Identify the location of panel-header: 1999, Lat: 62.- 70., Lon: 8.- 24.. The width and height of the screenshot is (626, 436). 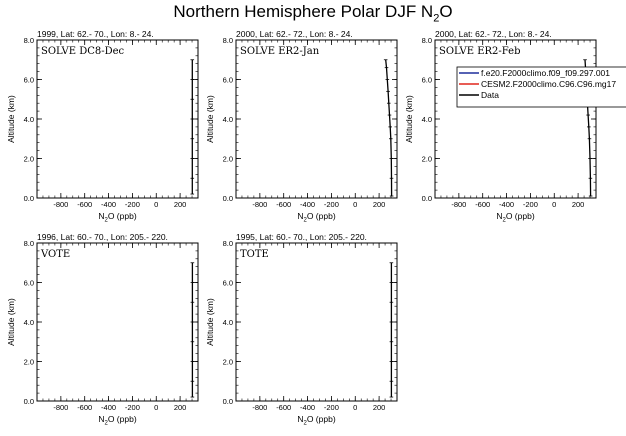
(95, 34).